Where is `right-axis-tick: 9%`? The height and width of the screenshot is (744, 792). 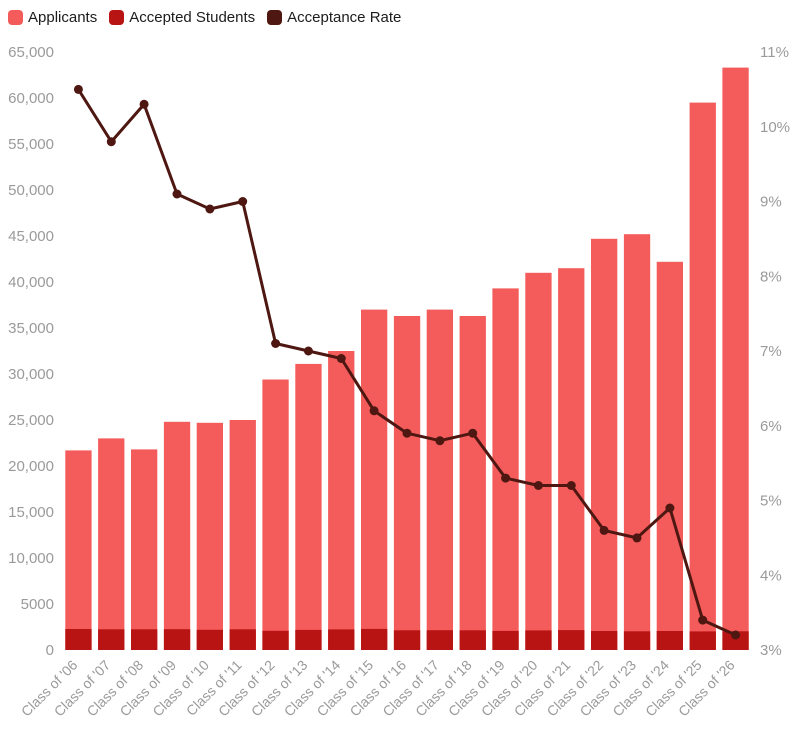 right-axis-tick: 9% is located at coordinates (771, 202).